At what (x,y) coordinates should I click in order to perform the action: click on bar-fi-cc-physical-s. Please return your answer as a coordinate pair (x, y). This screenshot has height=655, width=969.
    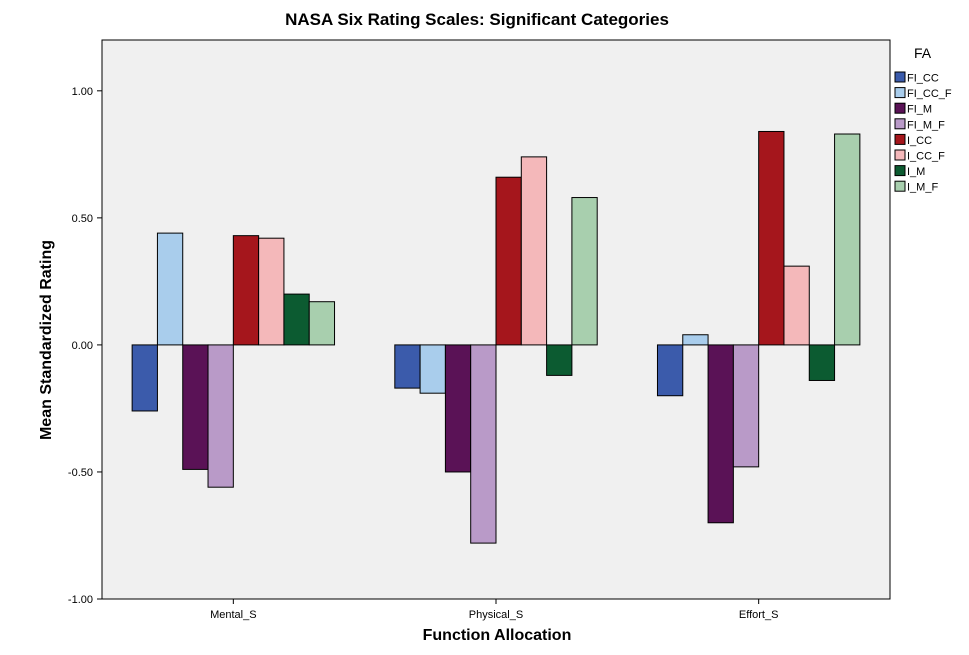
    Looking at the image, I should click on (407, 366).